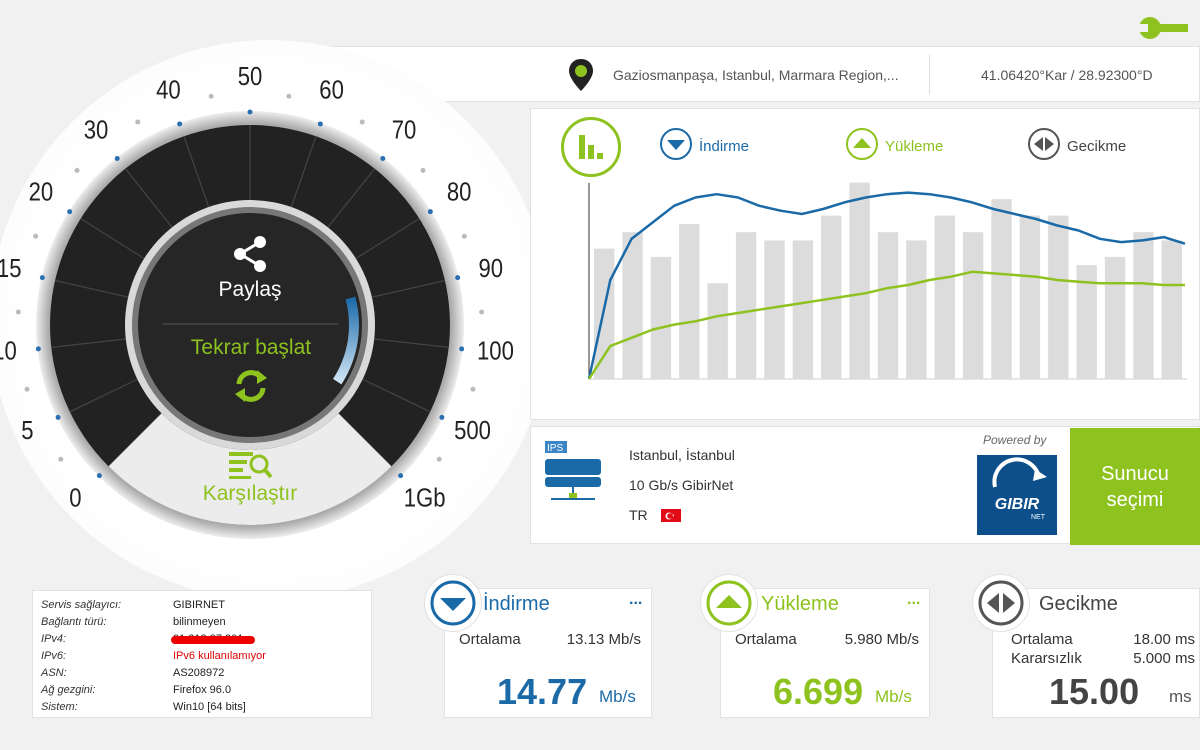  What do you see at coordinates (818, 691) in the screenshot?
I see `upload-big-value: 6.699` at bounding box center [818, 691].